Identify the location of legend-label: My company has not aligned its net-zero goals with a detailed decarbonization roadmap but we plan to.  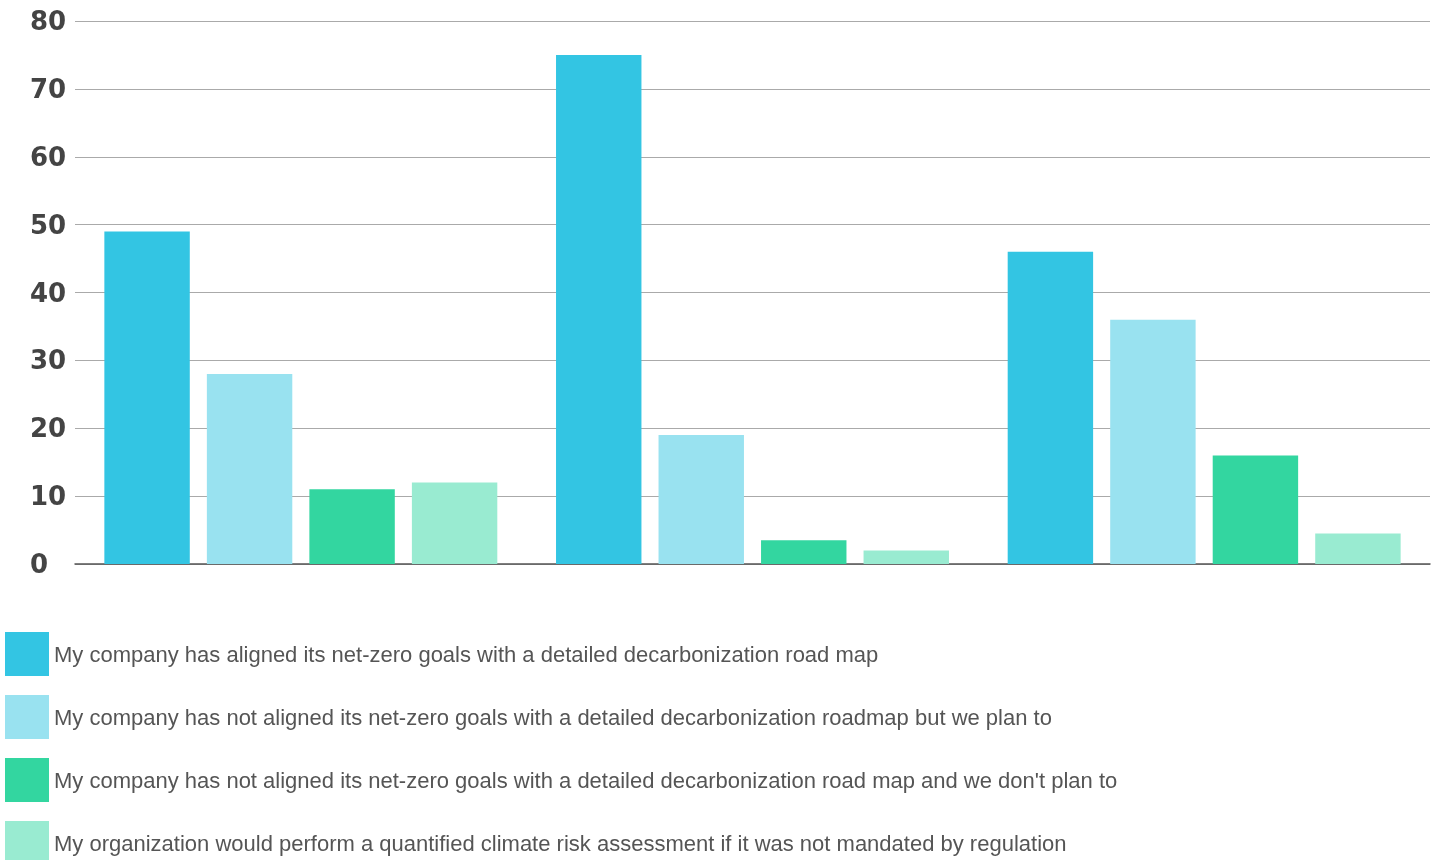
(553, 717).